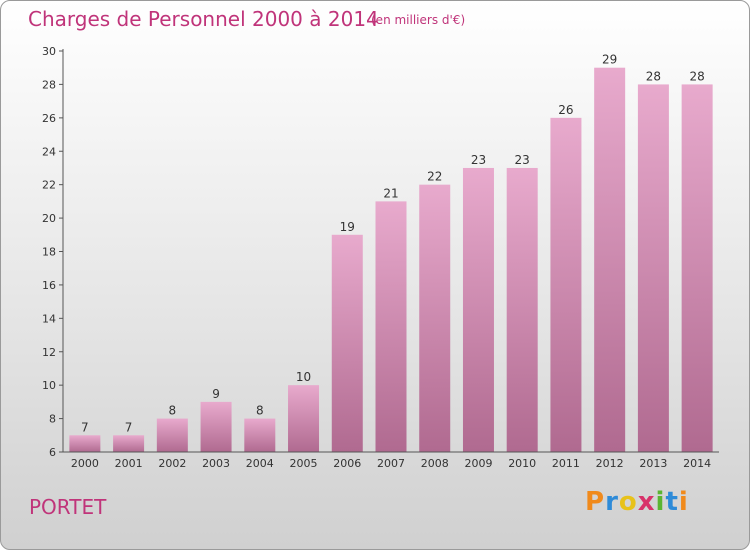 The height and width of the screenshot is (550, 750). I want to click on proxiti-logo: Proxiti, so click(637, 502).